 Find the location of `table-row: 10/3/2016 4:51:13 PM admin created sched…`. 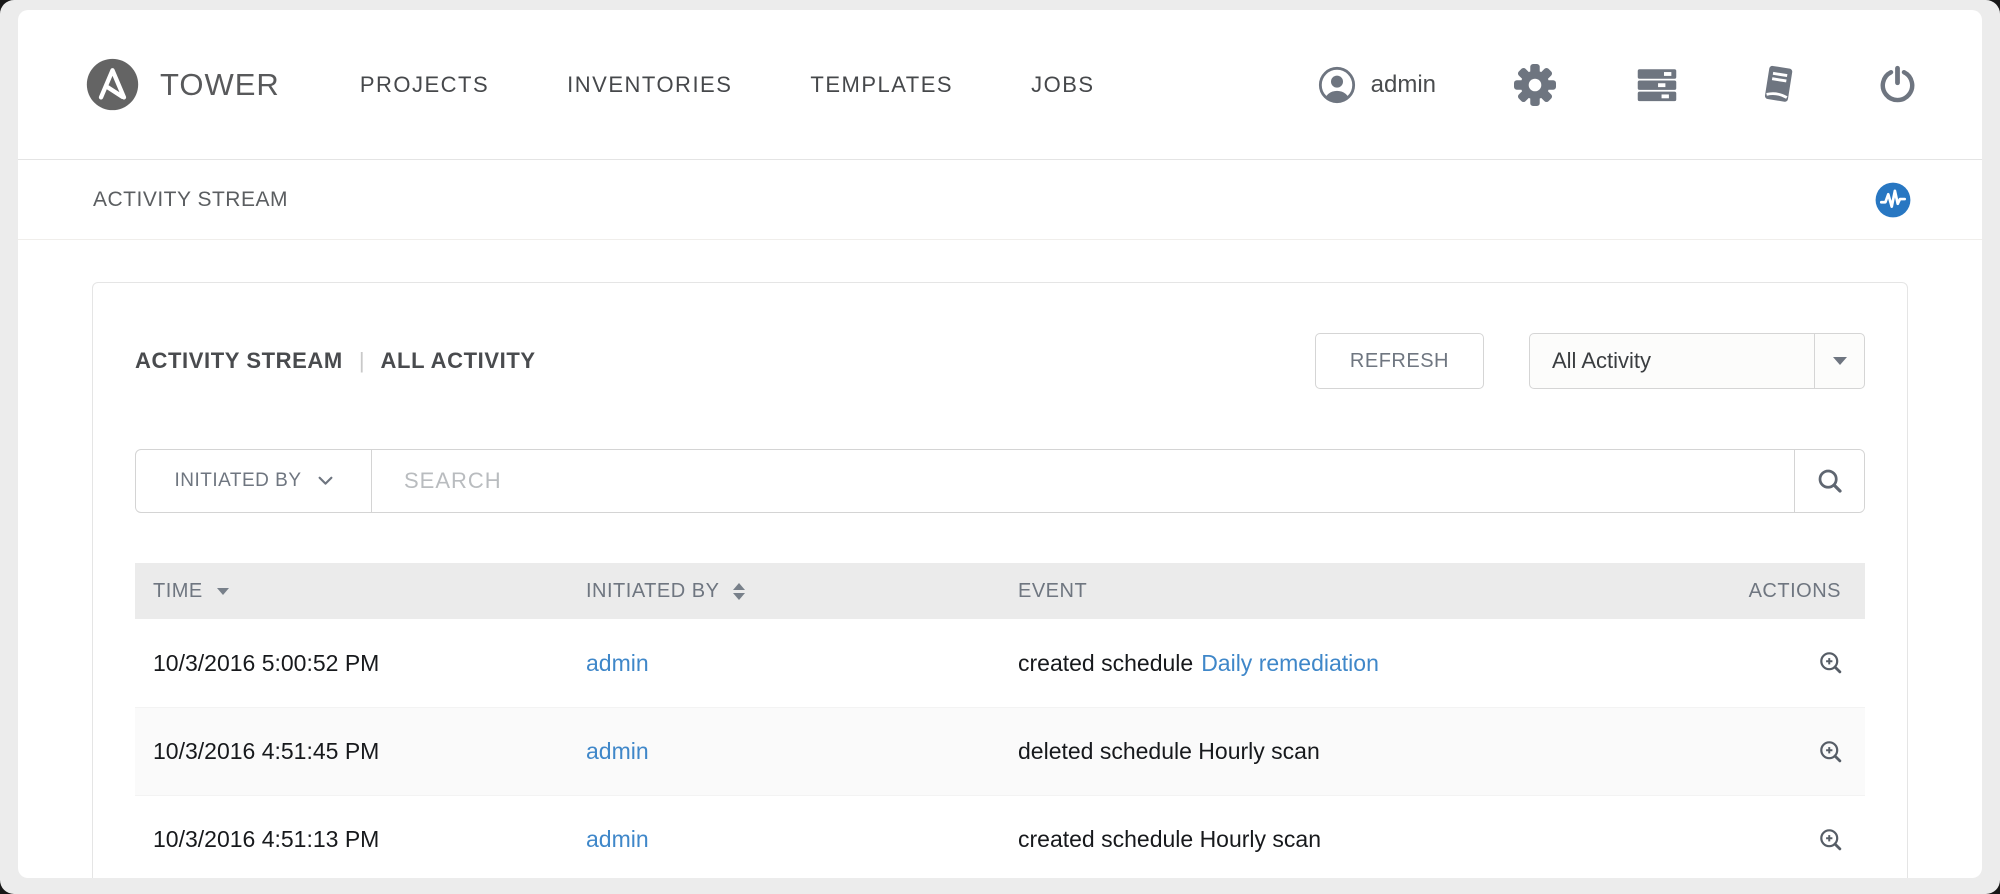

table-row: 10/3/2016 4:51:13 PM admin created sched… is located at coordinates (1000, 836).